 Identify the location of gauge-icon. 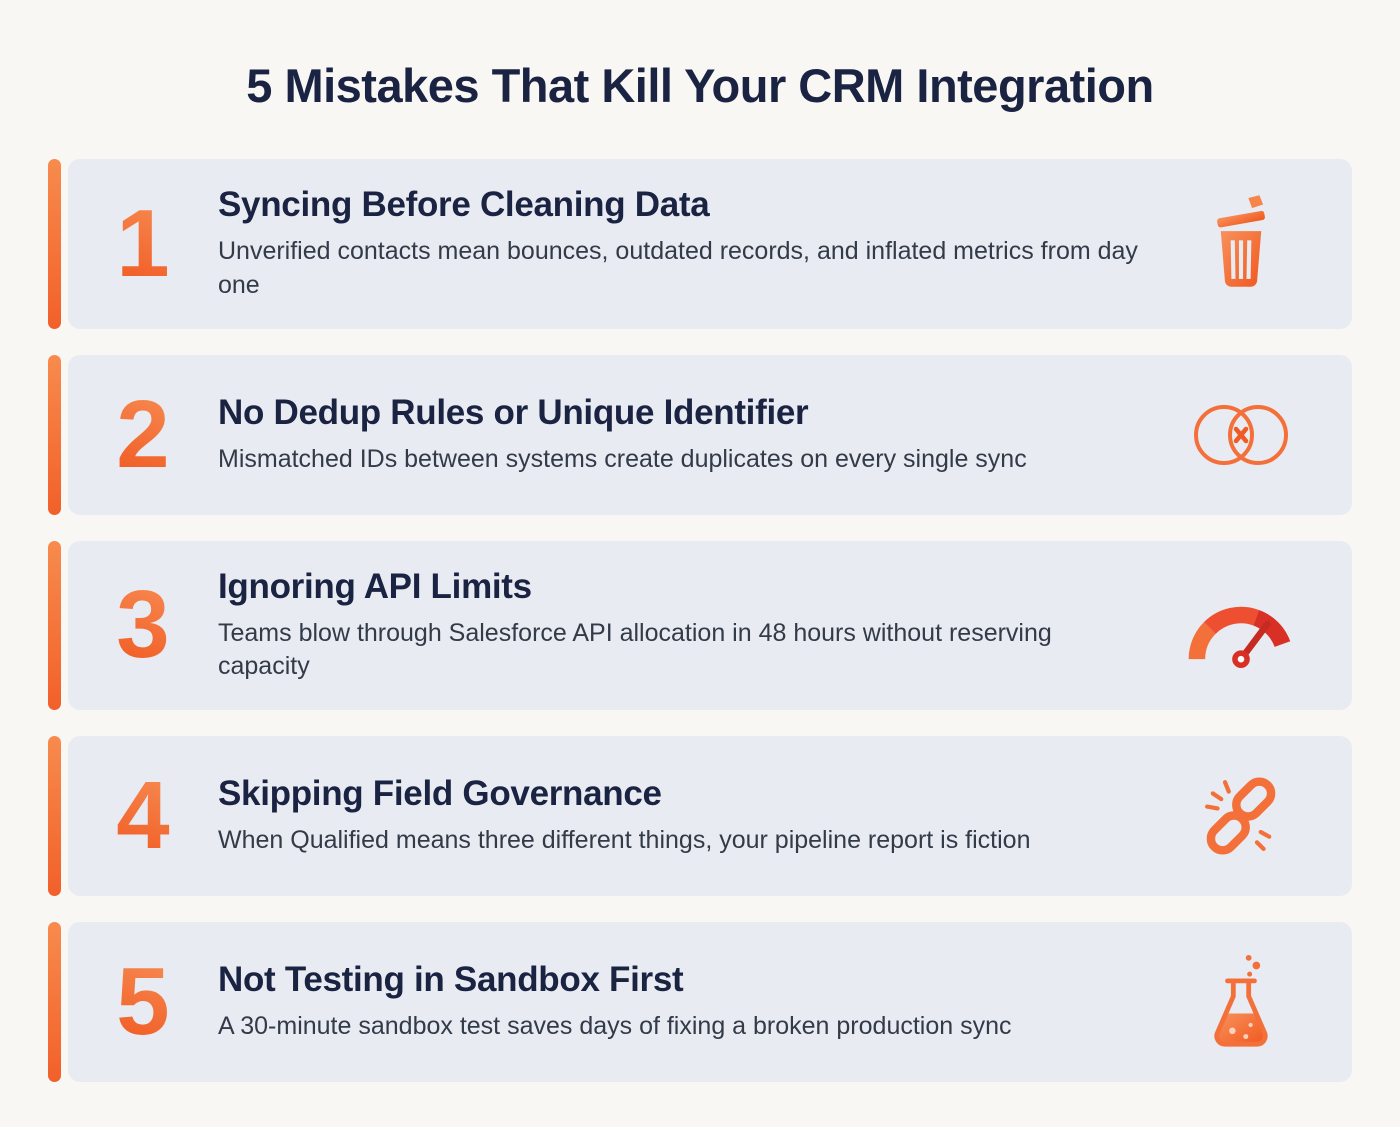
(1241, 625).